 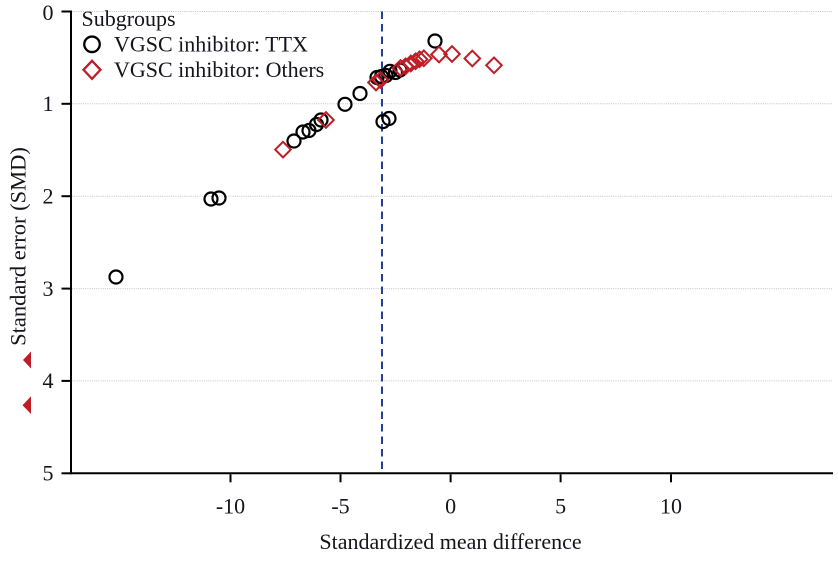 I want to click on svg-text: 4, so click(x=48, y=380).